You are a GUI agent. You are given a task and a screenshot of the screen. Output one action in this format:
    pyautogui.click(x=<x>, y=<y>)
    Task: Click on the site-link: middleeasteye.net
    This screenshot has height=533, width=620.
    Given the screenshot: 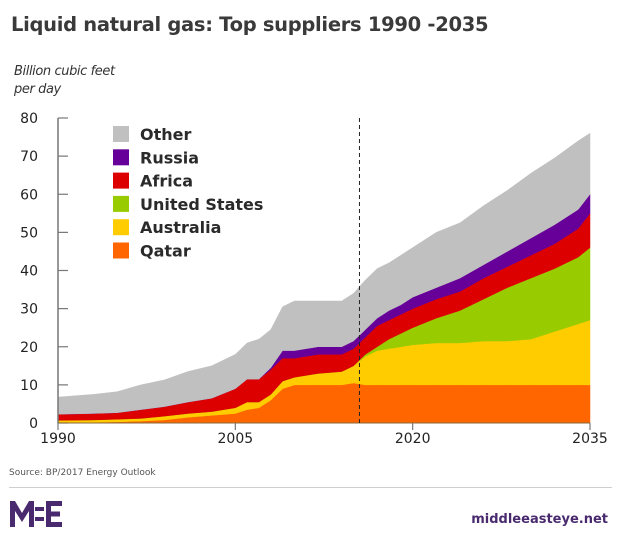 What is the action you would take?
    pyautogui.click(x=539, y=519)
    